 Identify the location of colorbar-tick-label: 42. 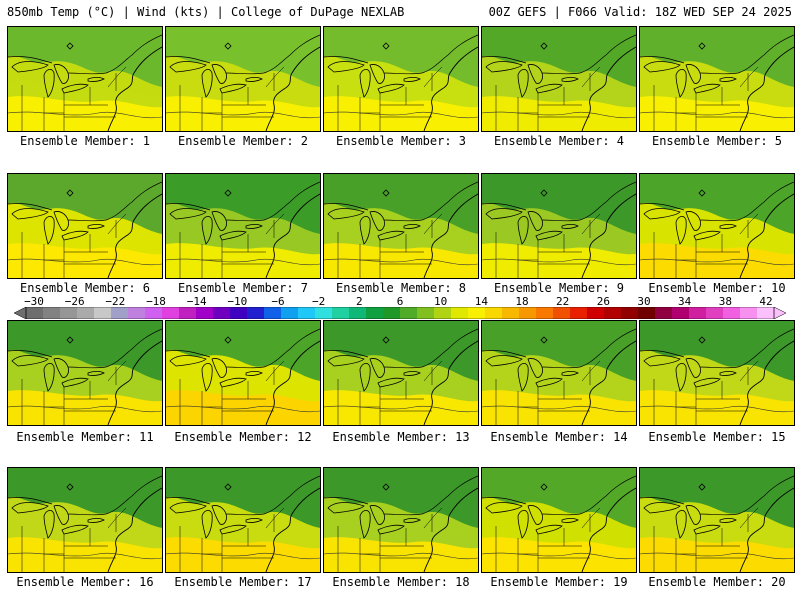
(766, 301).